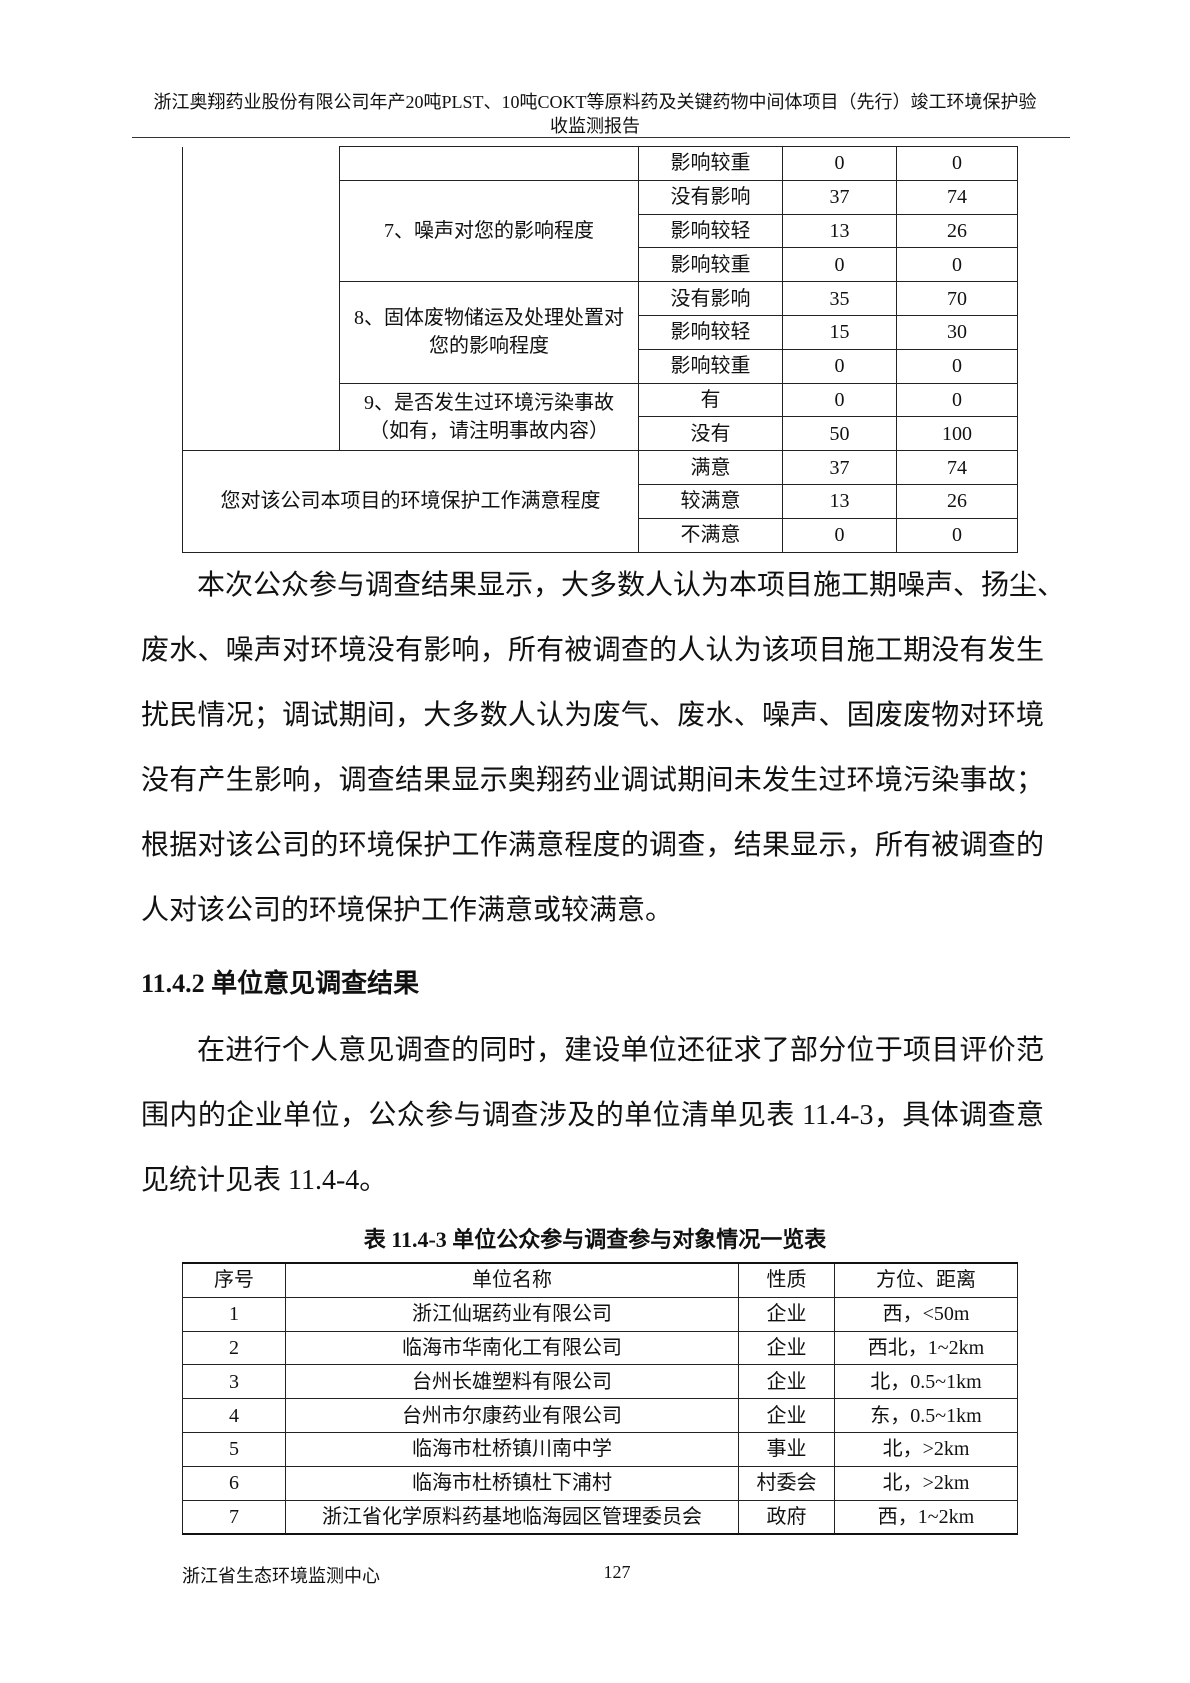  What do you see at coordinates (489, 417) in the screenshot?
I see `item-cell: 9、是否发生过环境污染事故 （如有，请注明事故内容）` at bounding box center [489, 417].